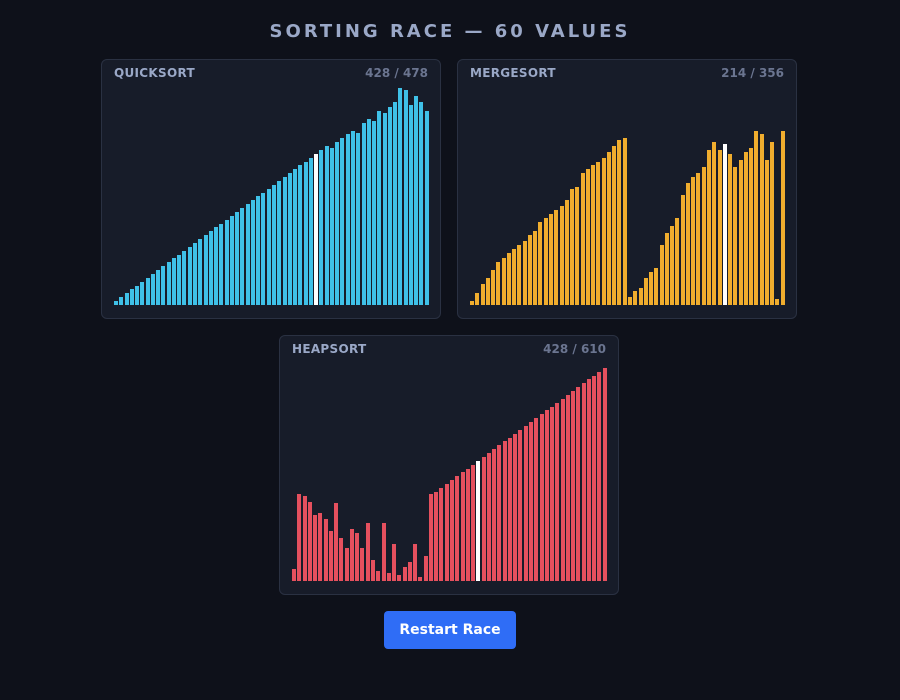  I want to click on quicksort-panel: QUICKSORT 428 / 478, so click(271, 189).